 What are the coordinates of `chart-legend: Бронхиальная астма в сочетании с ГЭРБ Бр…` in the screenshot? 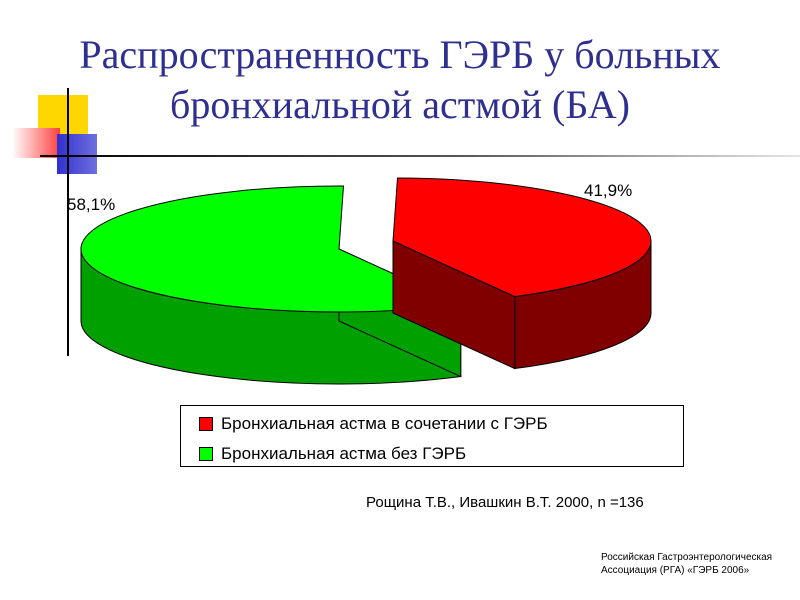 It's located at (432, 436).